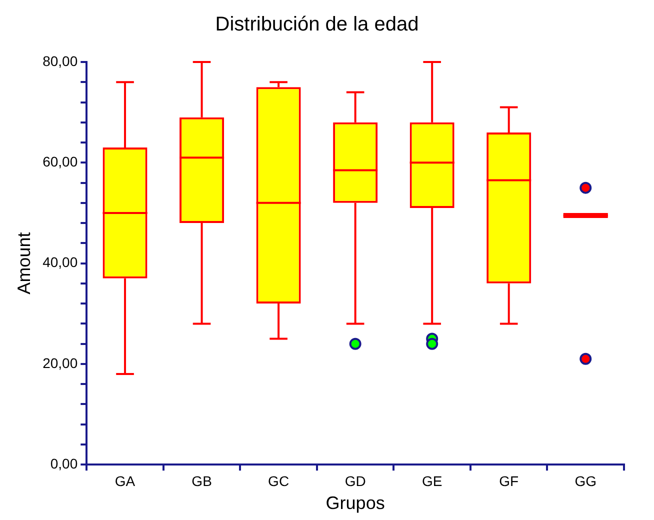 This screenshot has width=654, height=520. What do you see at coordinates (355, 480) in the screenshot?
I see `x-tick-label: GD` at bounding box center [355, 480].